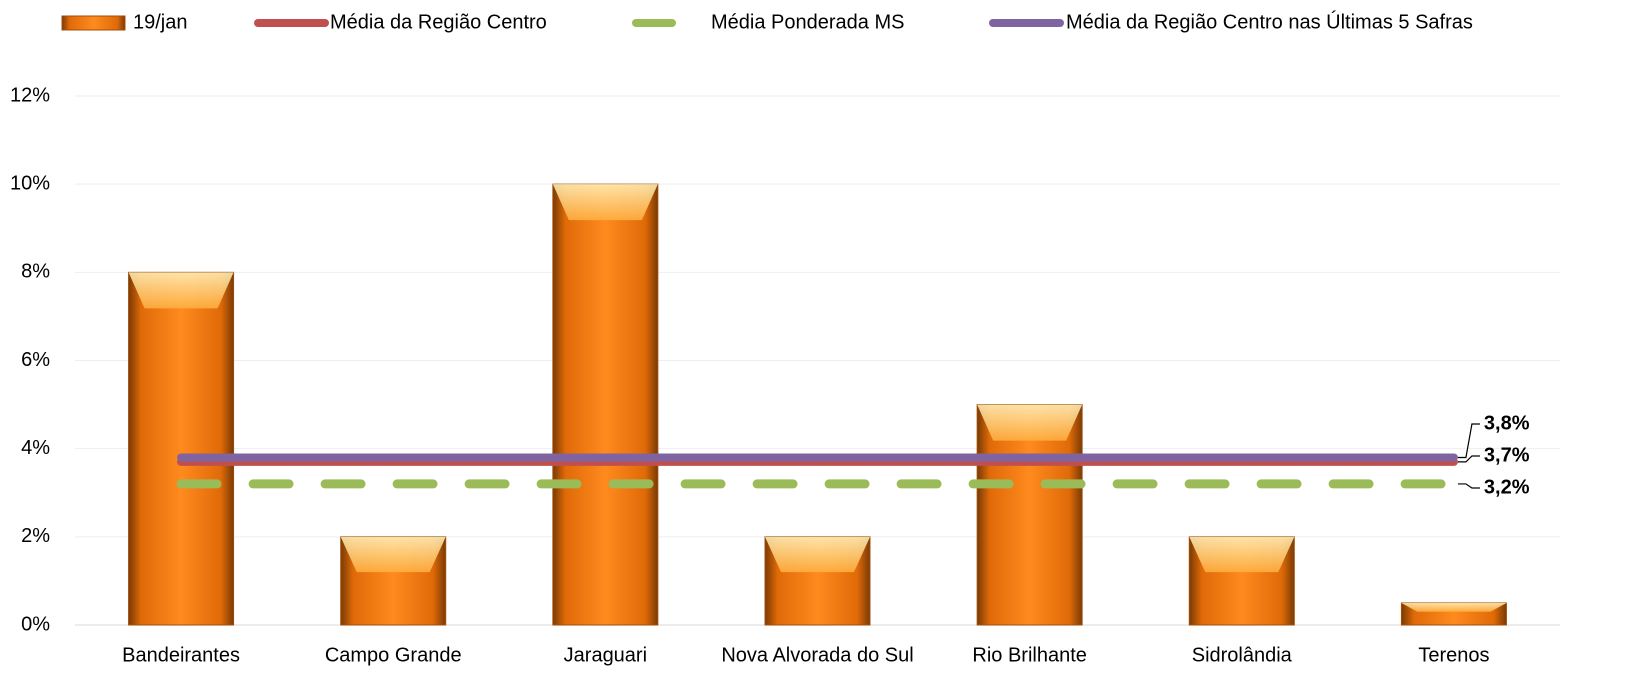  Describe the element at coordinates (438, 22) in the screenshot. I see `legend-label: Média da Região Centro` at that location.